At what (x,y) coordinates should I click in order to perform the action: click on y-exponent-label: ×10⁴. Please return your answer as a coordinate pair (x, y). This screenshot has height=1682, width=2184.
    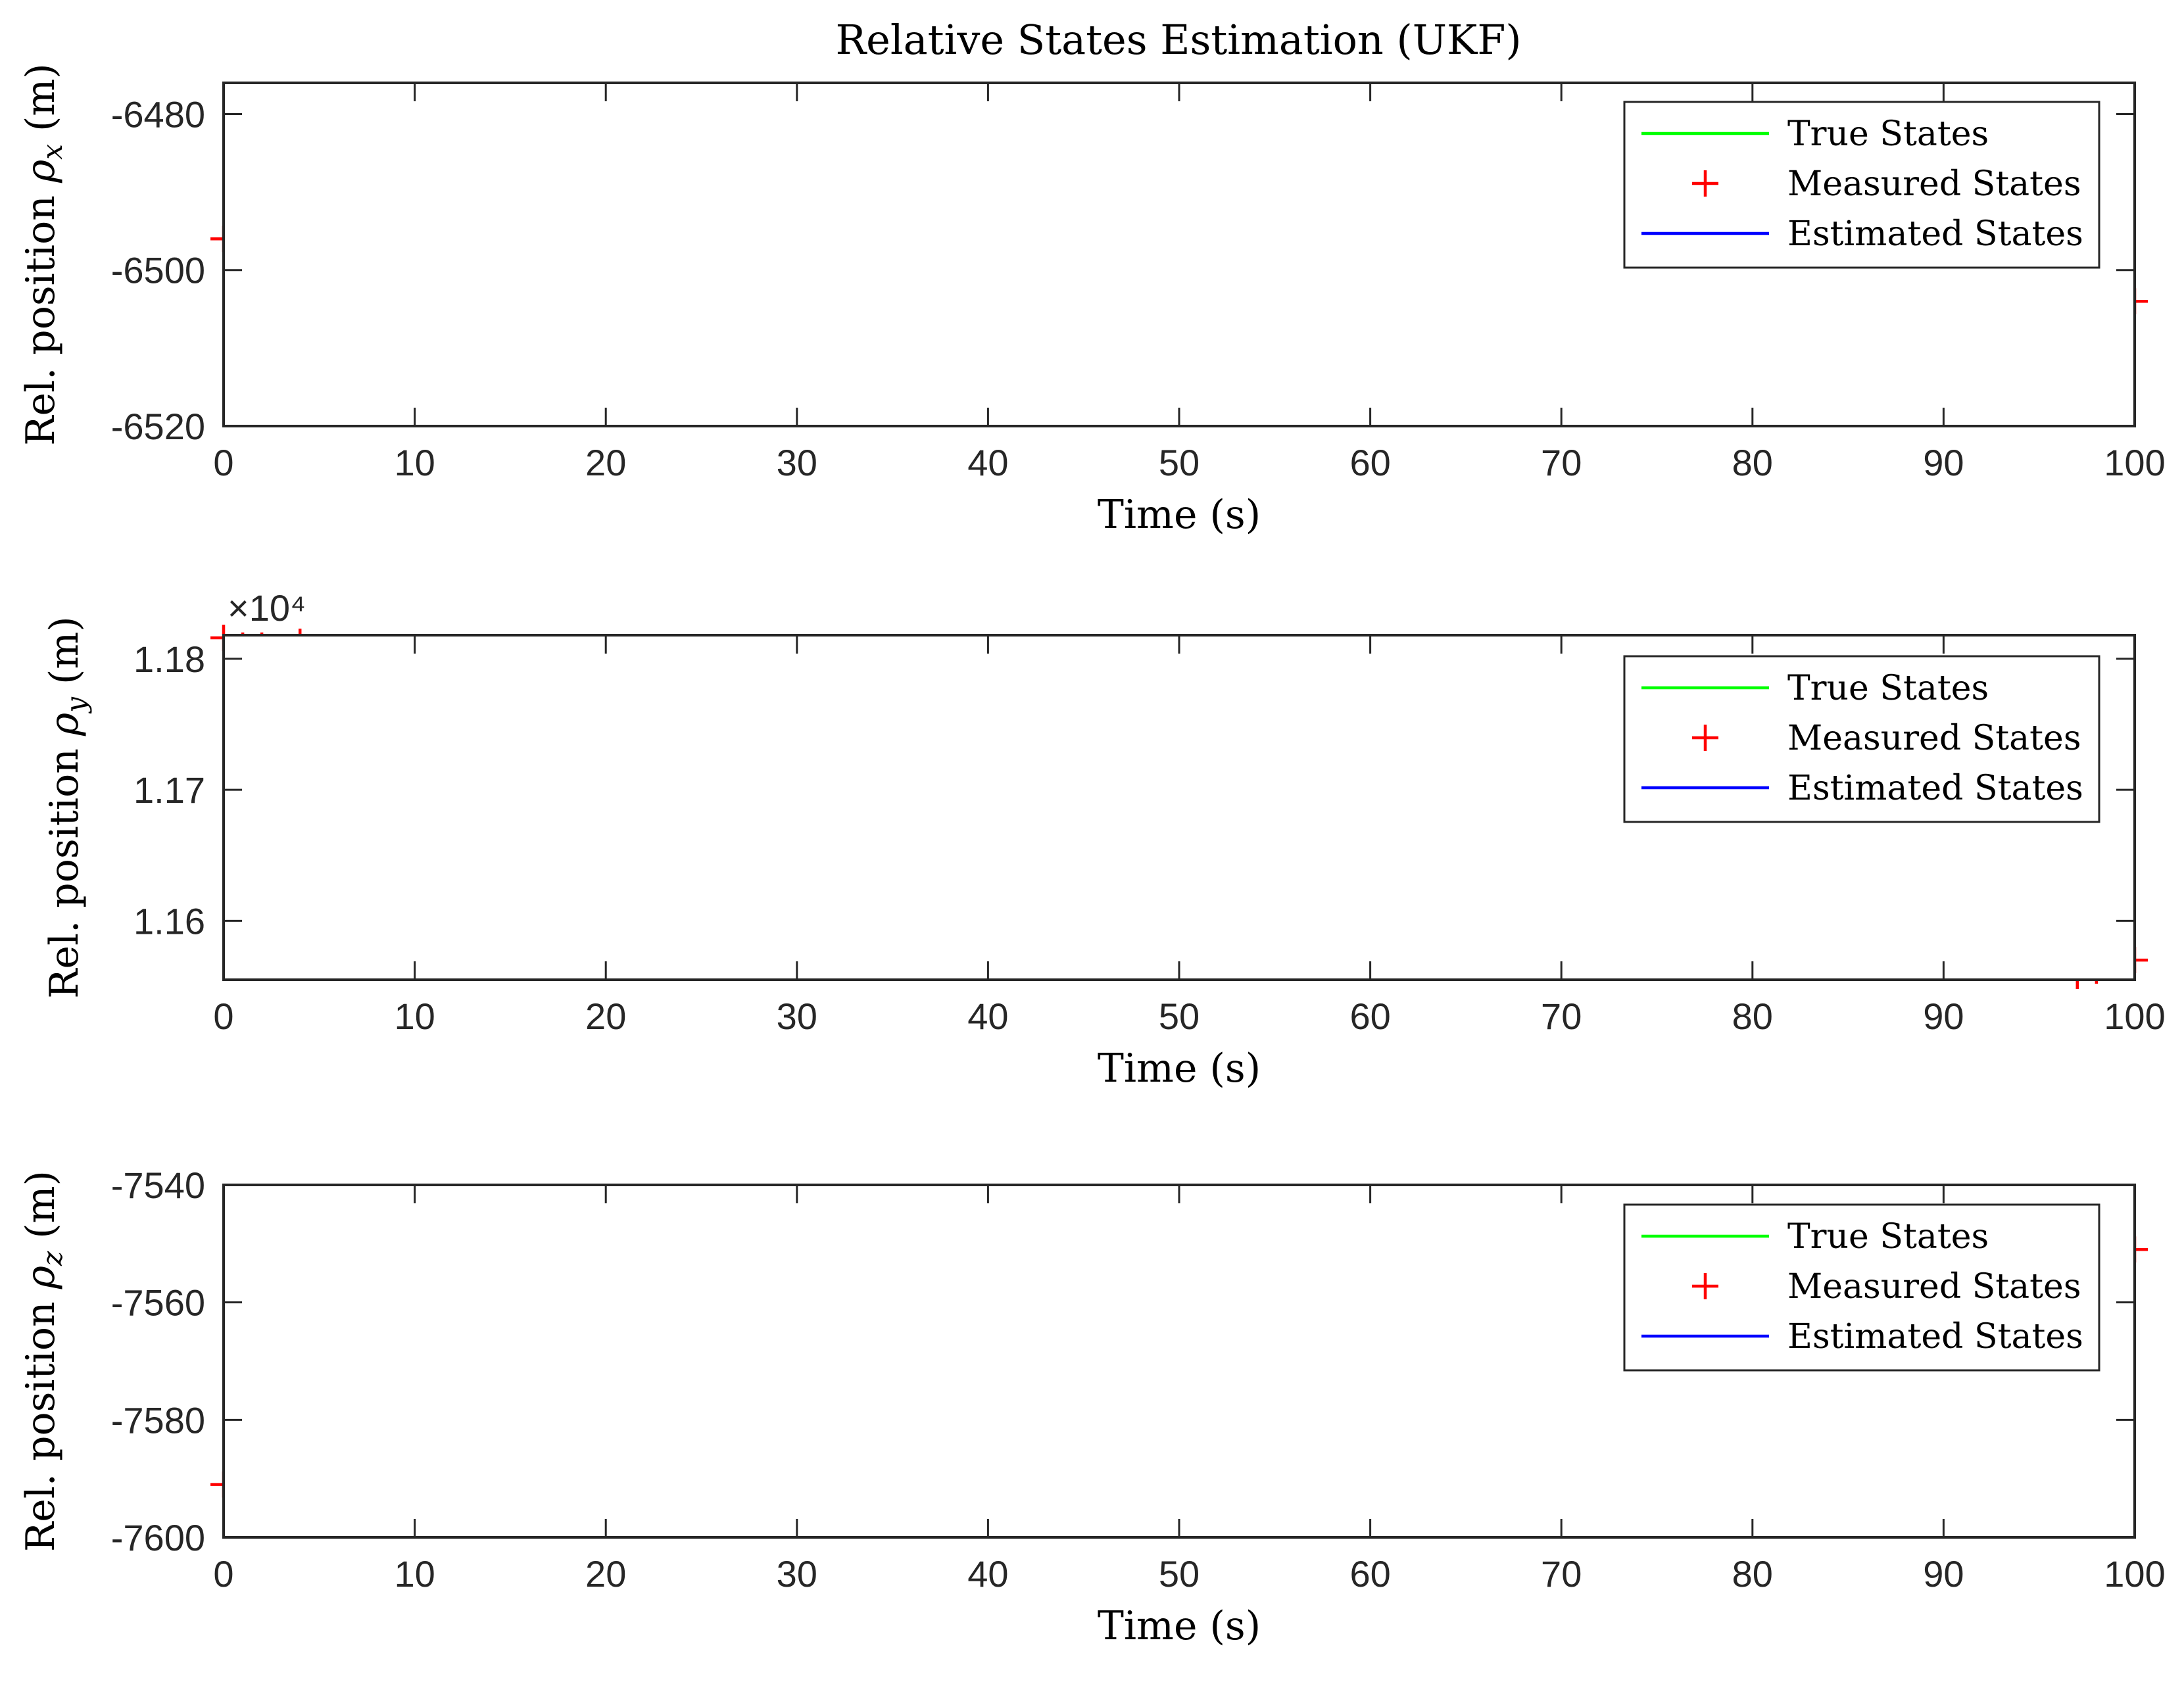
    Looking at the image, I should click on (267, 608).